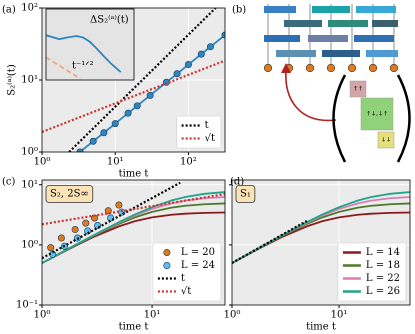 The width and height of the screenshot is (415, 334). I want to click on legend: L = 20 L = 24 t √t, so click(187, 272).